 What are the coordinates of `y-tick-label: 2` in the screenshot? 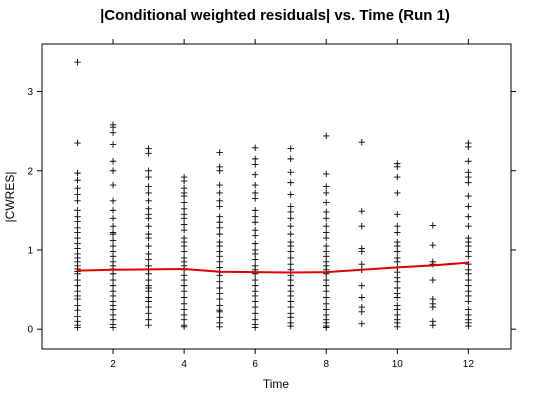 It's located at (30, 171).